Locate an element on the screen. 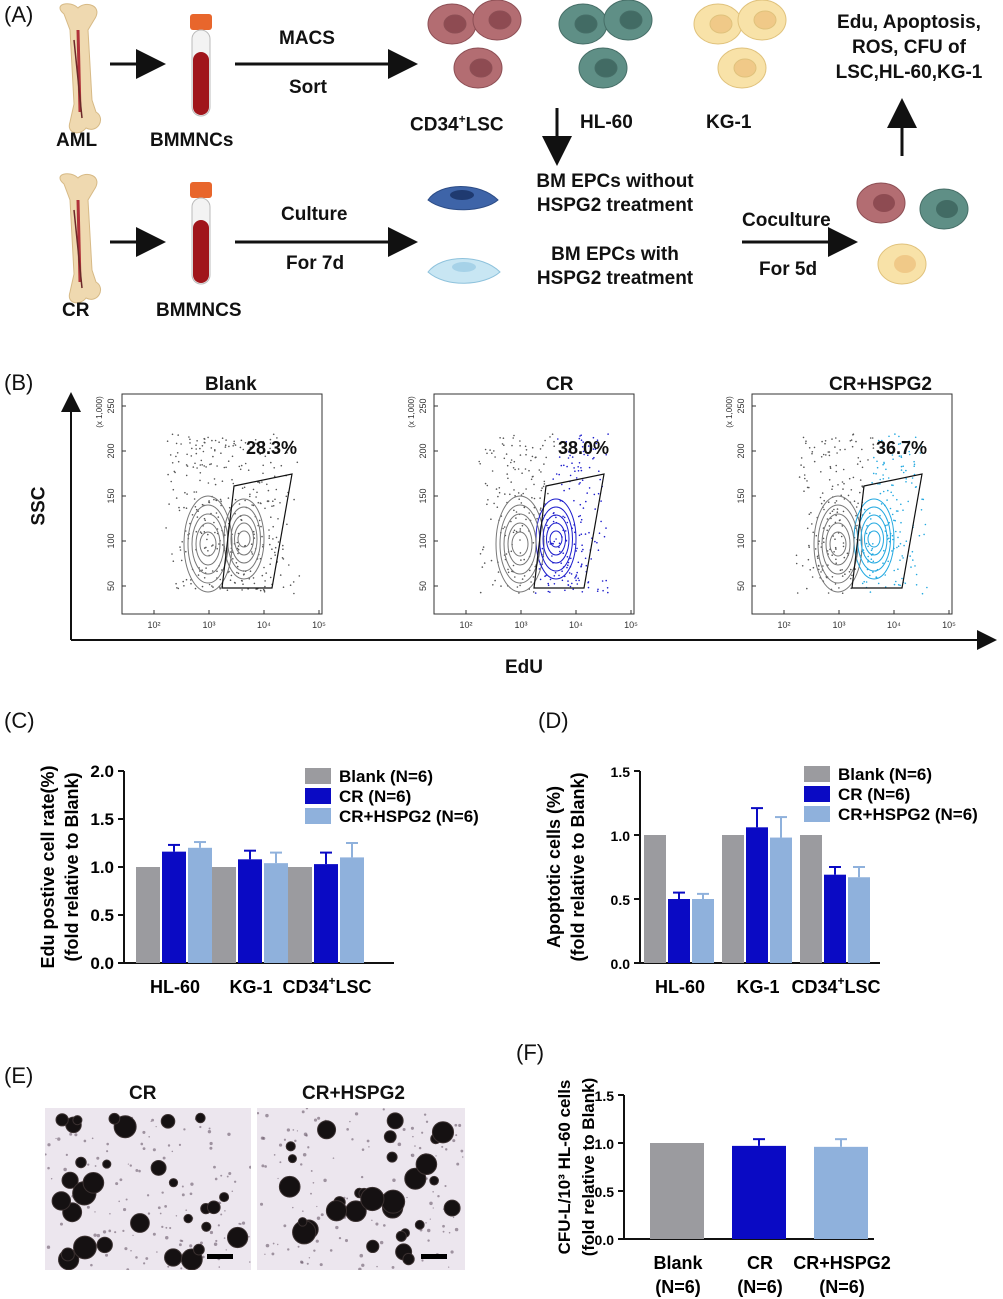 The height and width of the screenshot is (1299, 1003). for-5d-label: For 5d is located at coordinates (788, 269).